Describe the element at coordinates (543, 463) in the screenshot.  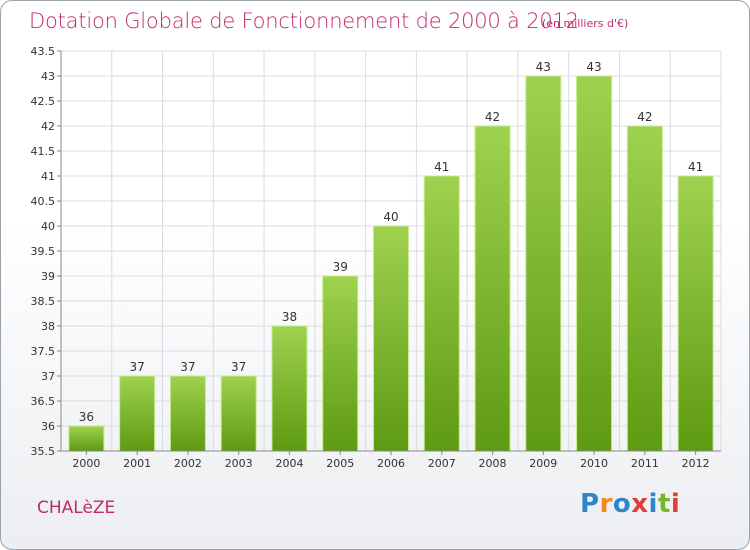
I see `x-tick-label: 2009` at that location.